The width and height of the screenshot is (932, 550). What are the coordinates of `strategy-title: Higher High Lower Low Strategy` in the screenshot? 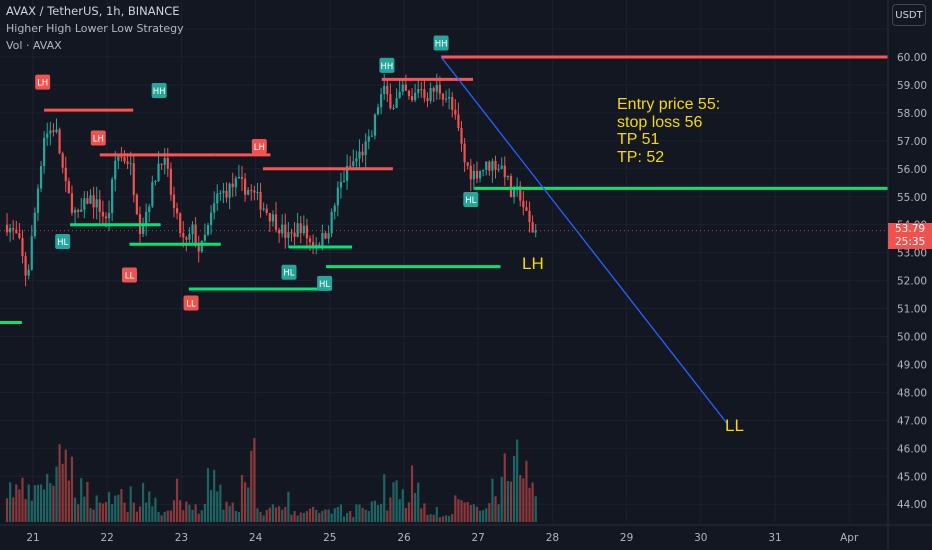 It's located at (95, 28).